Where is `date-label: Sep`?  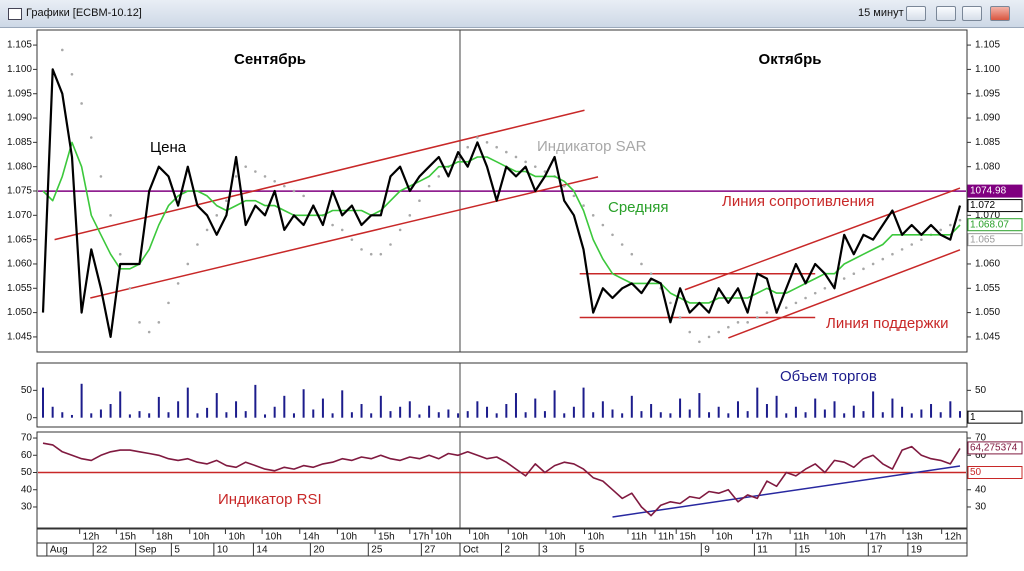
date-label: Sep is located at coordinates (148, 550).